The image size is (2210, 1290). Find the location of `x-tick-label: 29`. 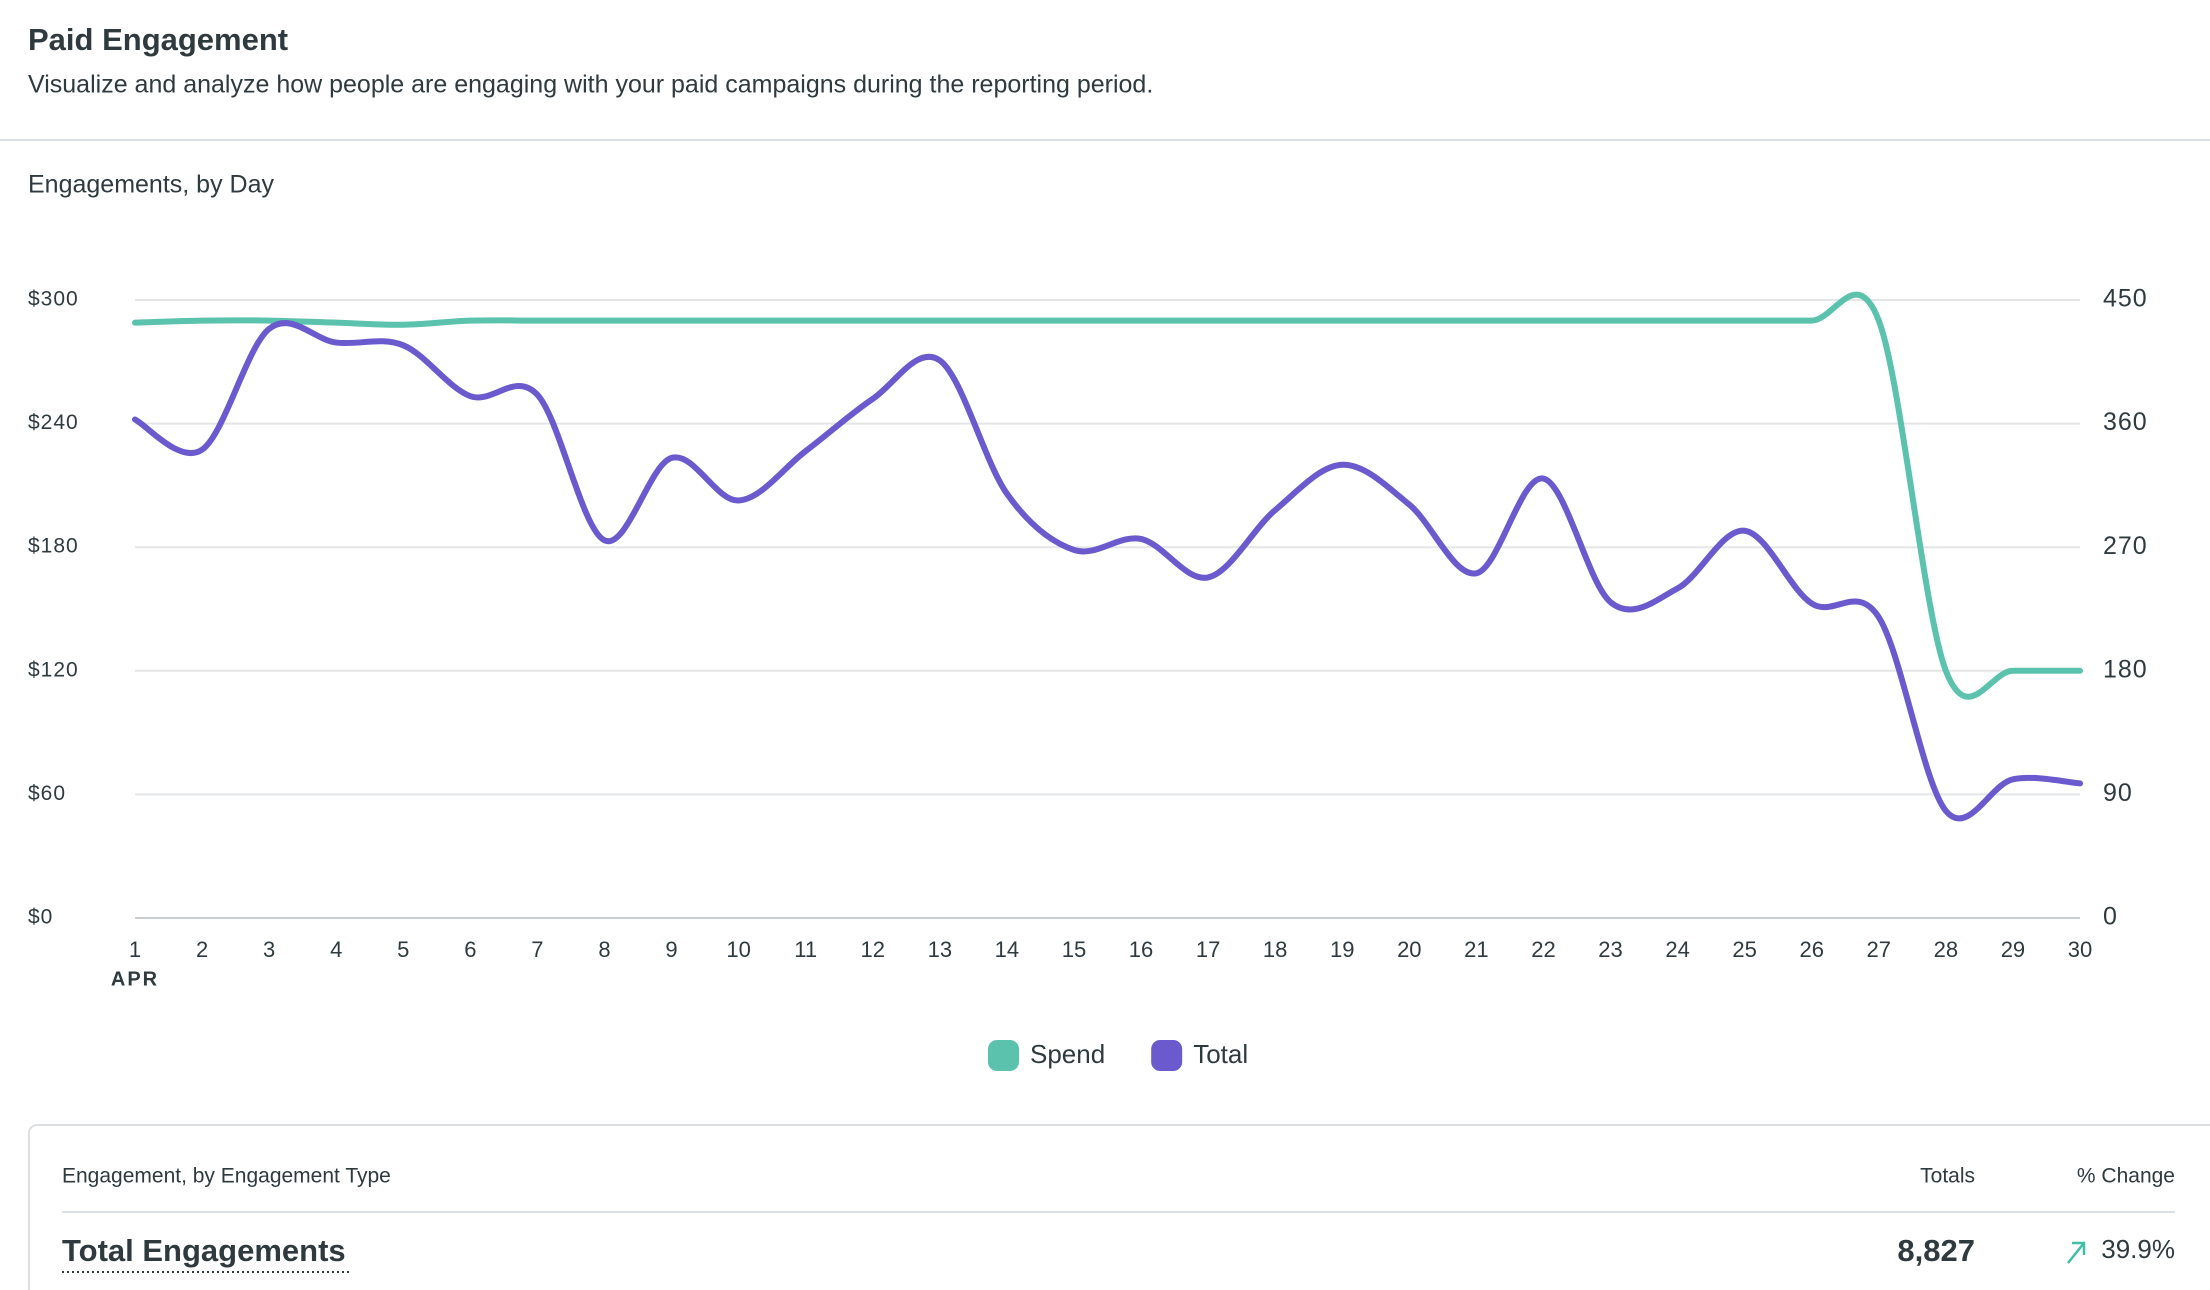

x-tick-label: 29 is located at coordinates (2013, 949).